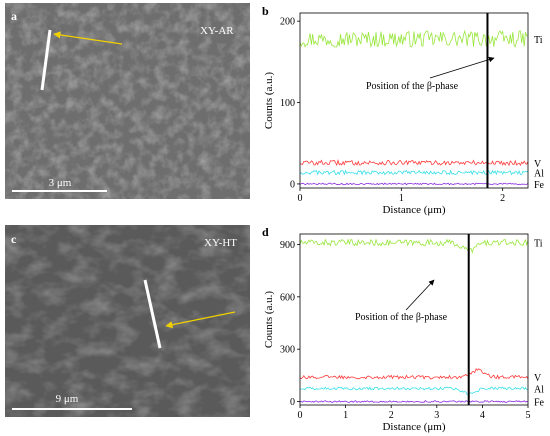 The image size is (550, 436). What do you see at coordinates (220, 243) in the screenshot?
I see `sem-tag-c: XY-HT` at bounding box center [220, 243].